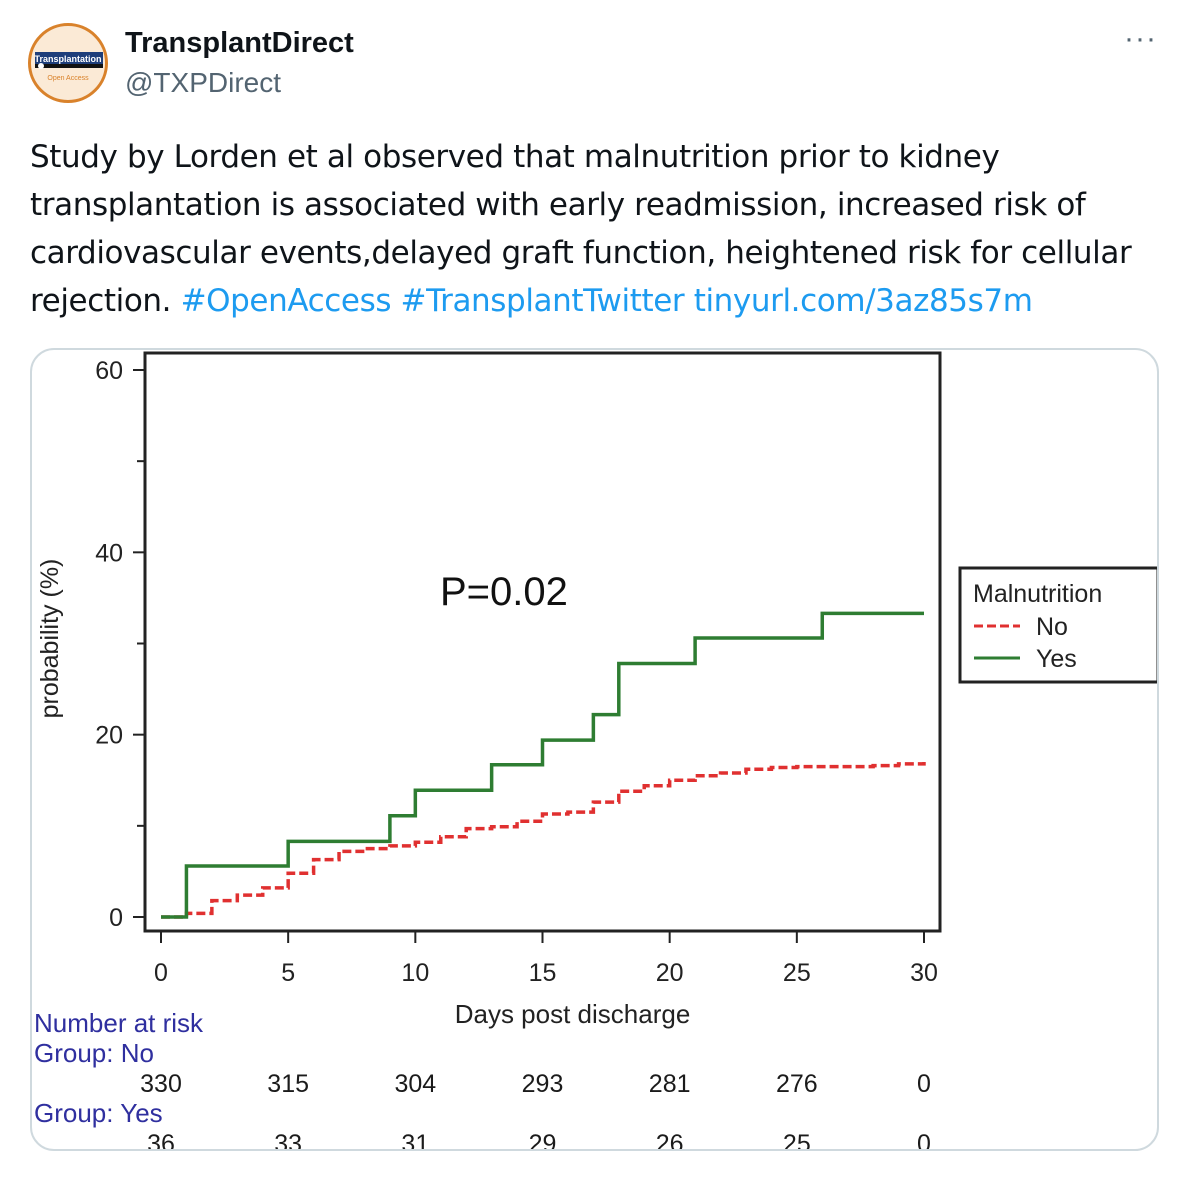 The width and height of the screenshot is (1188, 1177). Describe the element at coordinates (797, 1140) in the screenshot. I see `risk-value: 25` at that location.